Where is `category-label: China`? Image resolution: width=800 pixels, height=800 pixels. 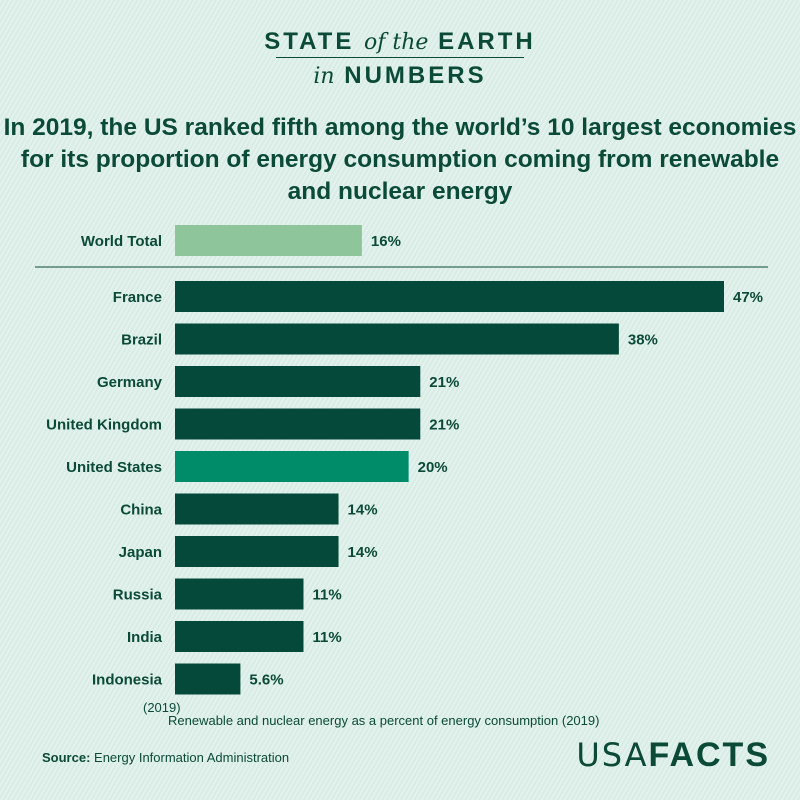 category-label: China is located at coordinates (141, 510).